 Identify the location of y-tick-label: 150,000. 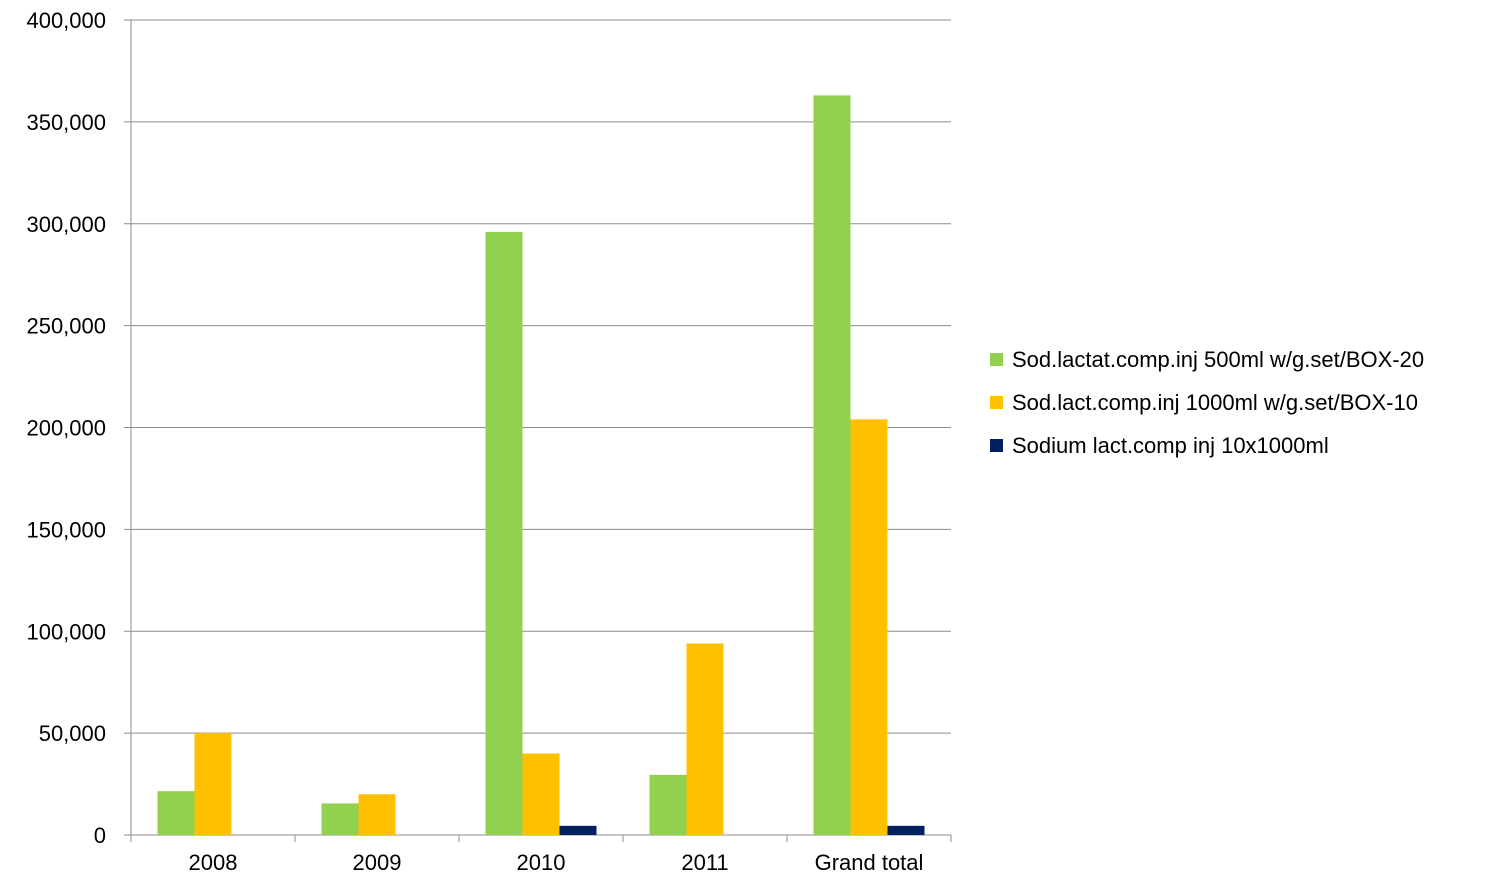
(66, 529).